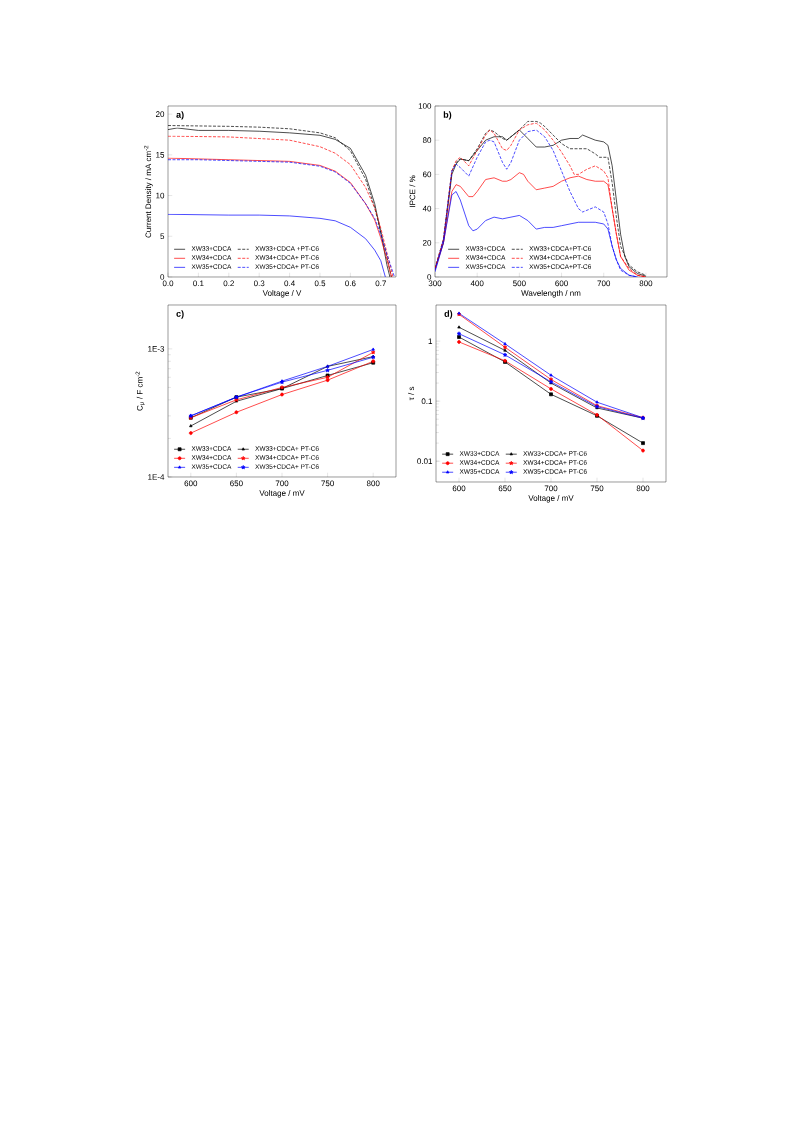 The image size is (793, 1123). What do you see at coordinates (140, 391) in the screenshot?
I see `y-axis-title: C$_{μ}$ / F cm$^{-2}$` at bounding box center [140, 391].